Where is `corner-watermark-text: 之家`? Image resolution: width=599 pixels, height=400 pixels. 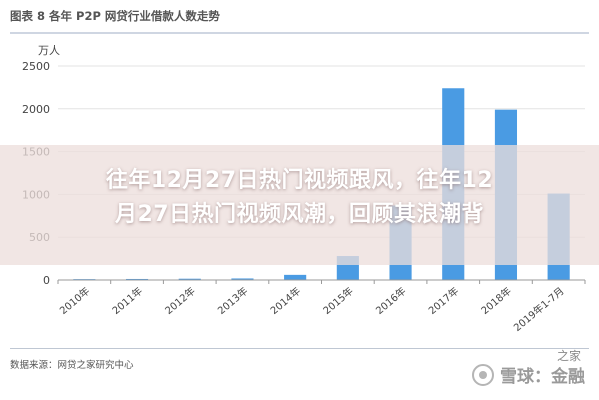
corner-watermark-text: 之家 is located at coordinates (568, 356).